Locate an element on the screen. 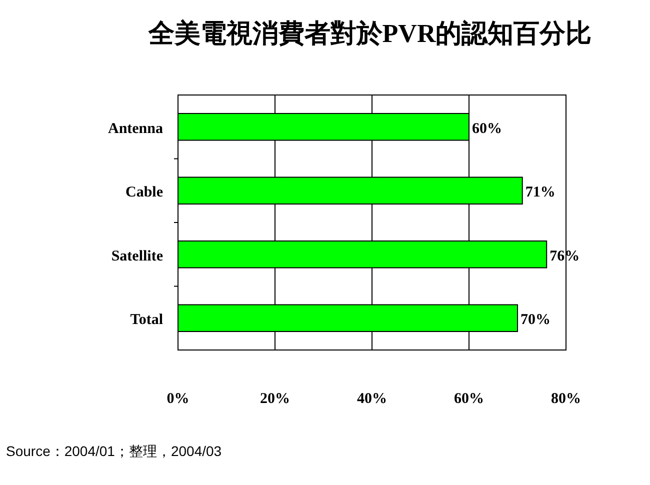 The height and width of the screenshot is (485, 650). x-tick-label: 80% is located at coordinates (566, 399).